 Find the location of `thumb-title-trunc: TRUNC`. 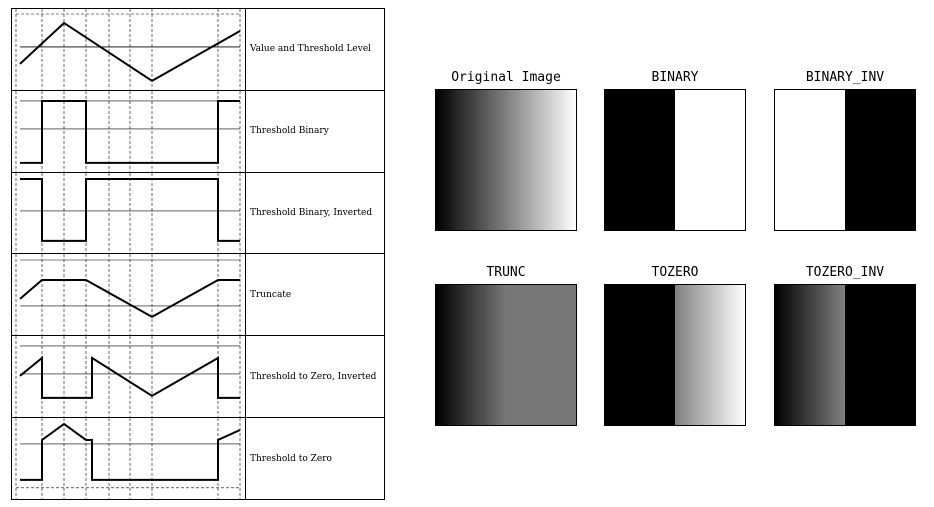

thumb-title-trunc: TRUNC is located at coordinates (506, 272).